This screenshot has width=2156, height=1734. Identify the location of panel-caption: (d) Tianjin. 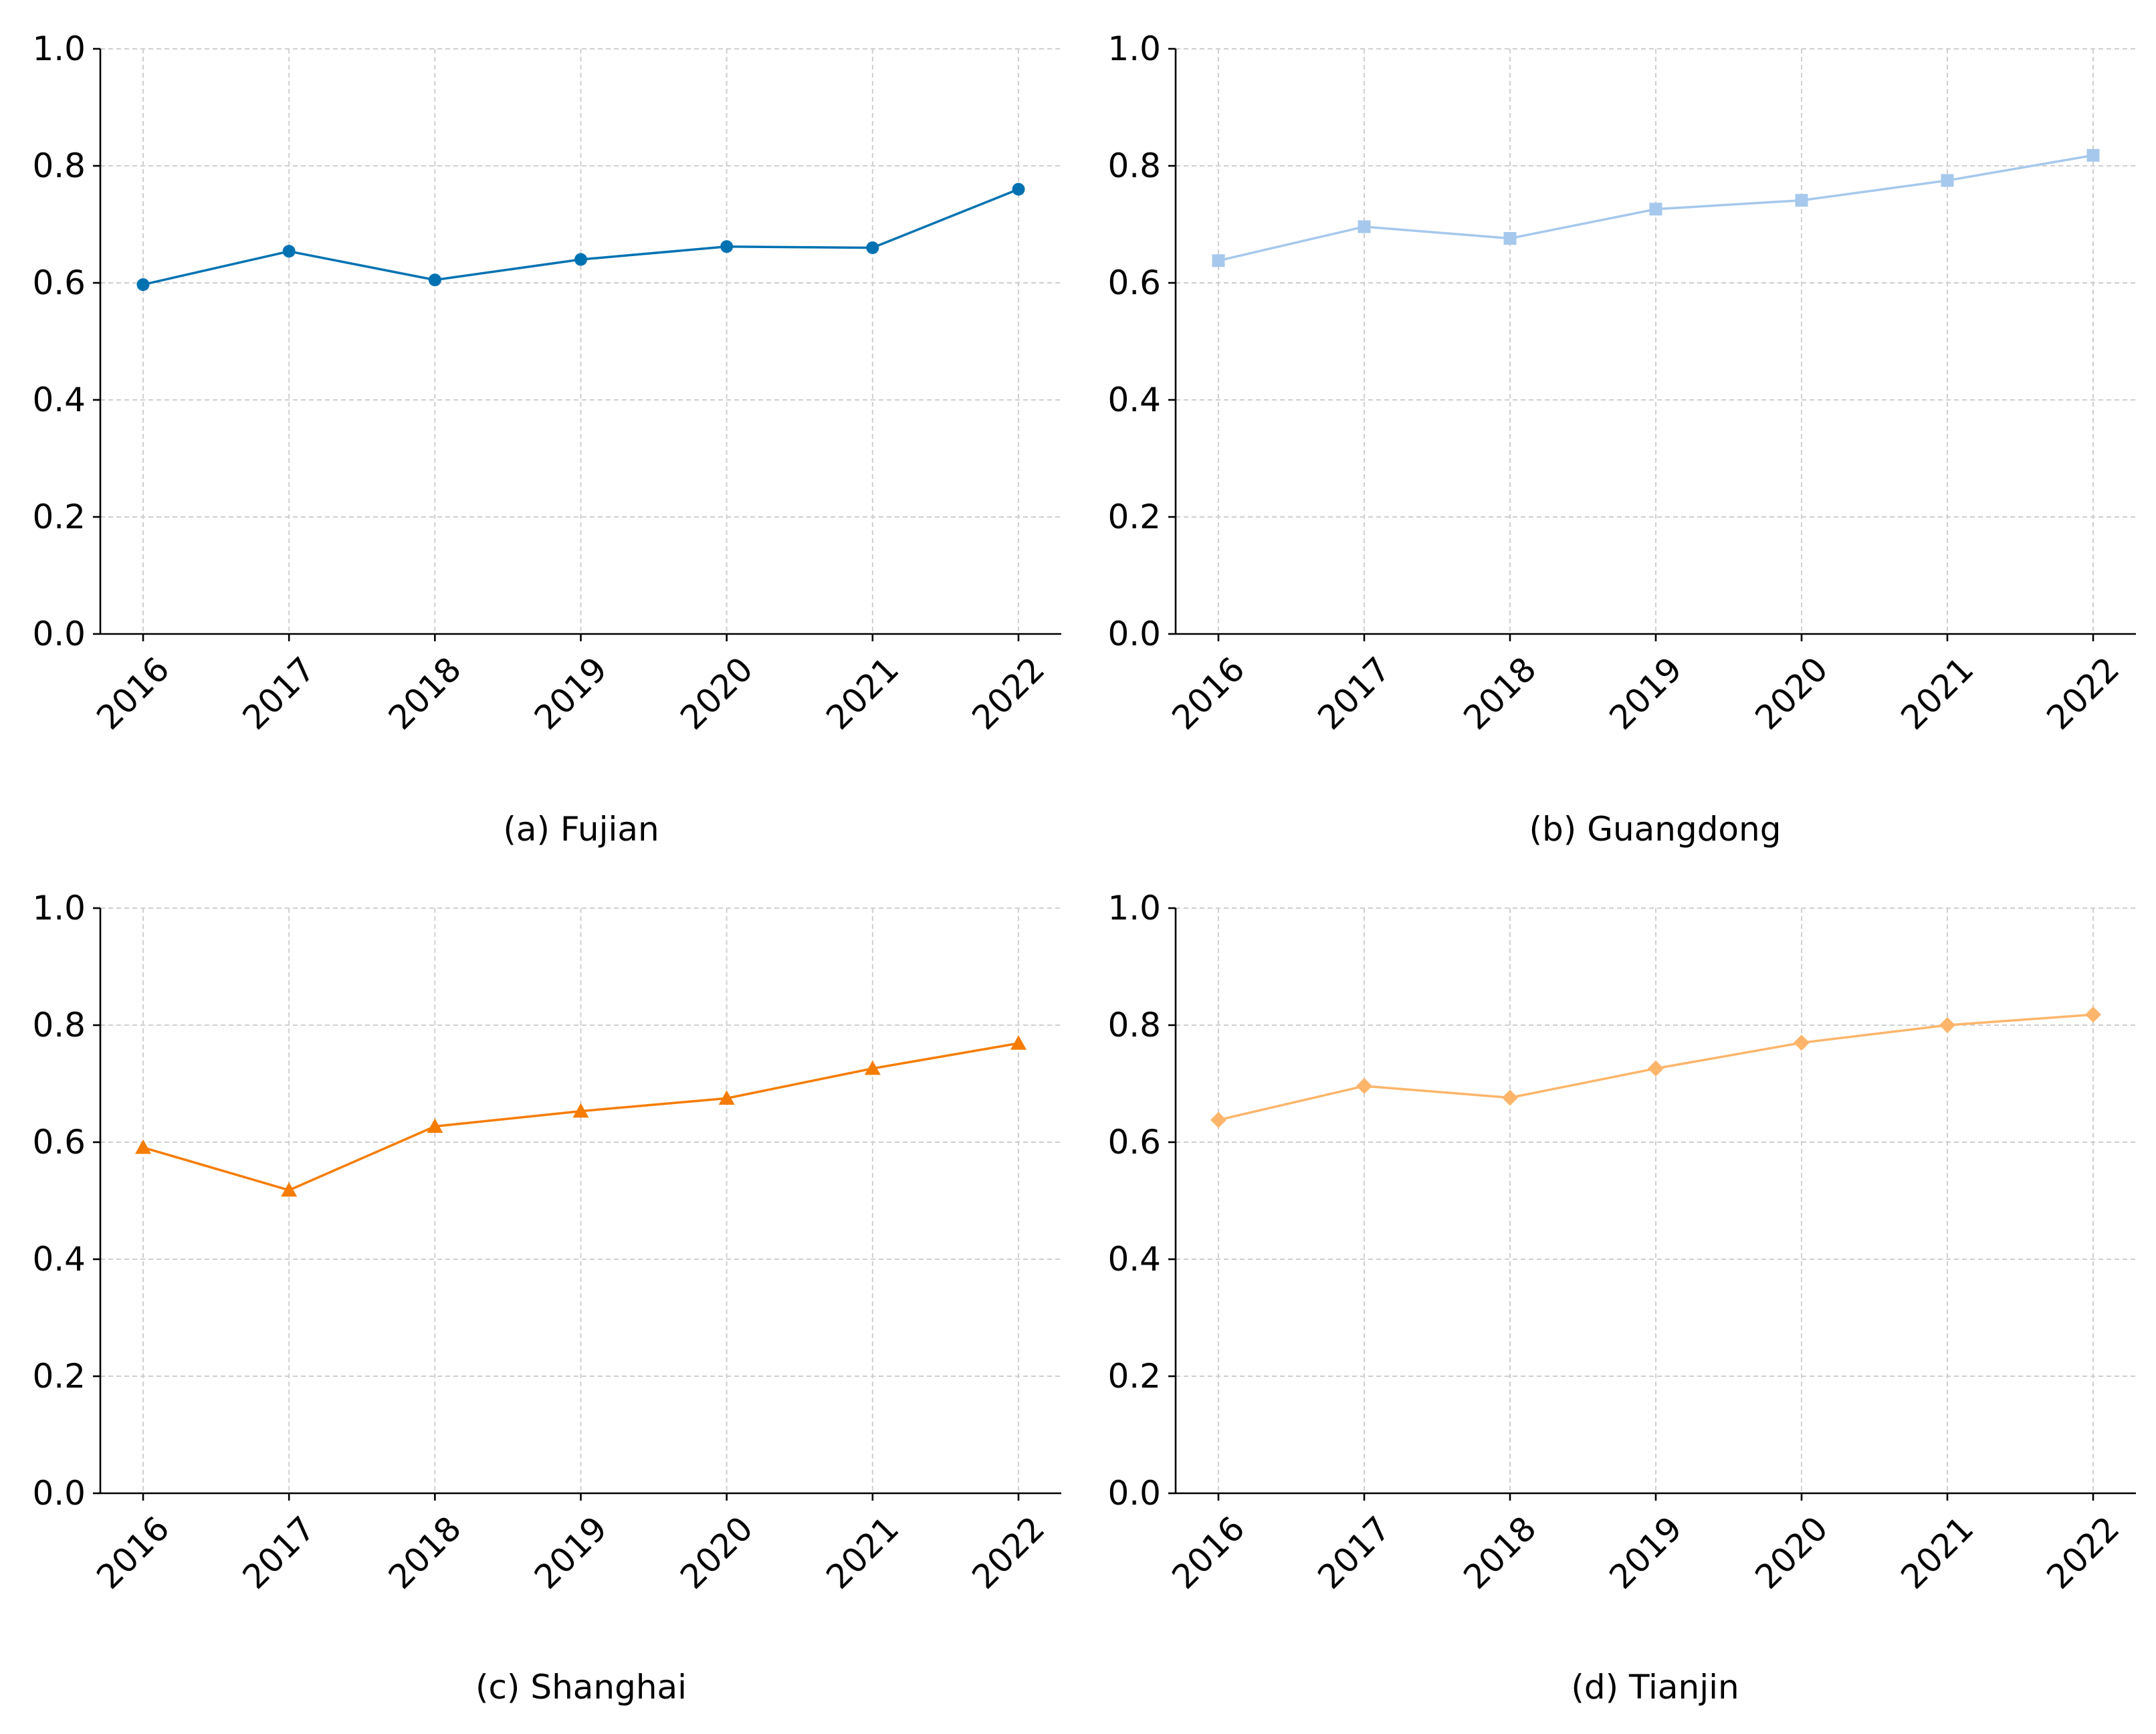
(1655, 1687).